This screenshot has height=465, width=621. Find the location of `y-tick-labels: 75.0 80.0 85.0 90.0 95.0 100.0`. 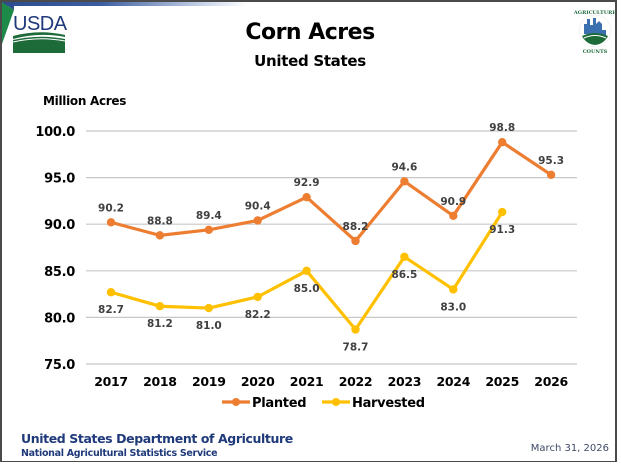

y-tick-labels: 75.0 80.0 85.0 90.0 95.0 100.0 is located at coordinates (55, 249).